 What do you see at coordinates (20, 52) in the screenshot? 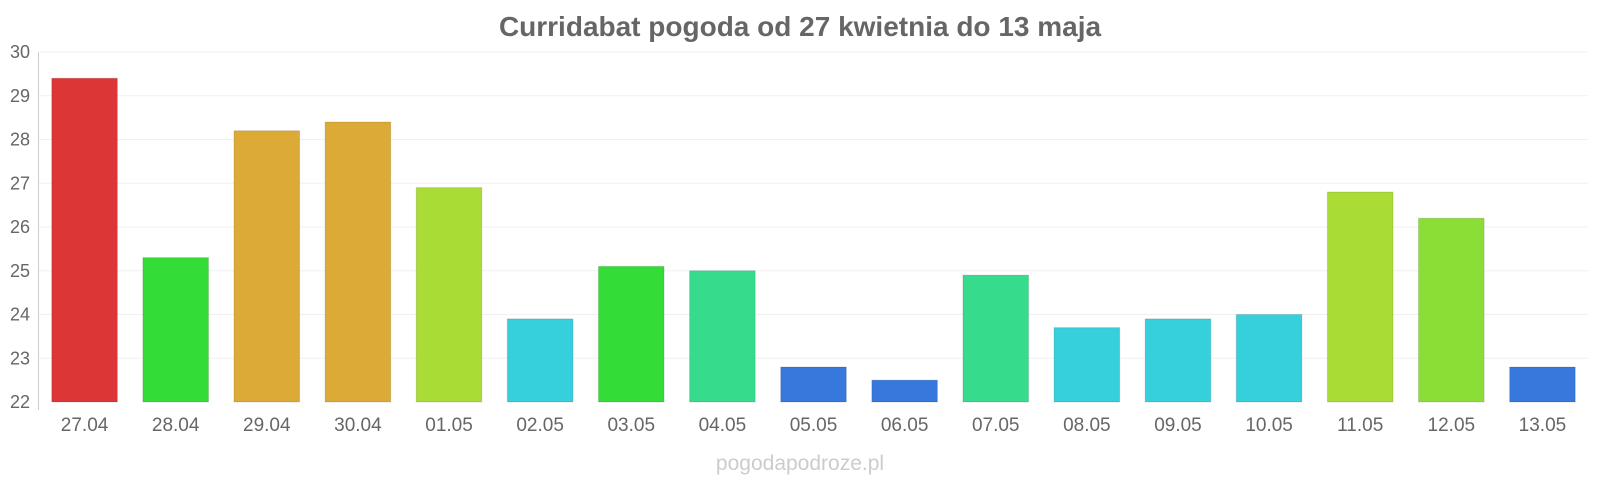
I see `y-tick-label: 30` at bounding box center [20, 52].